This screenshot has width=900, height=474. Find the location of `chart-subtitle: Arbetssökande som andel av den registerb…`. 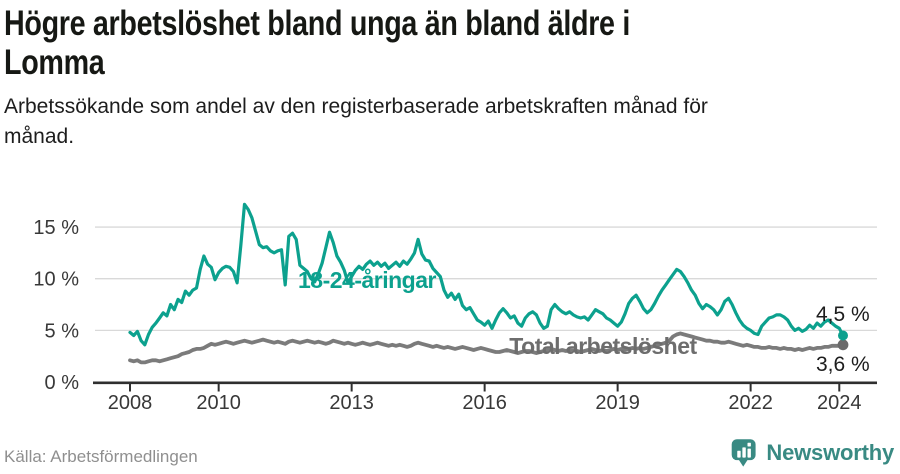

chart-subtitle: Arbetssökande som andel av den registerb… is located at coordinates (356, 122).